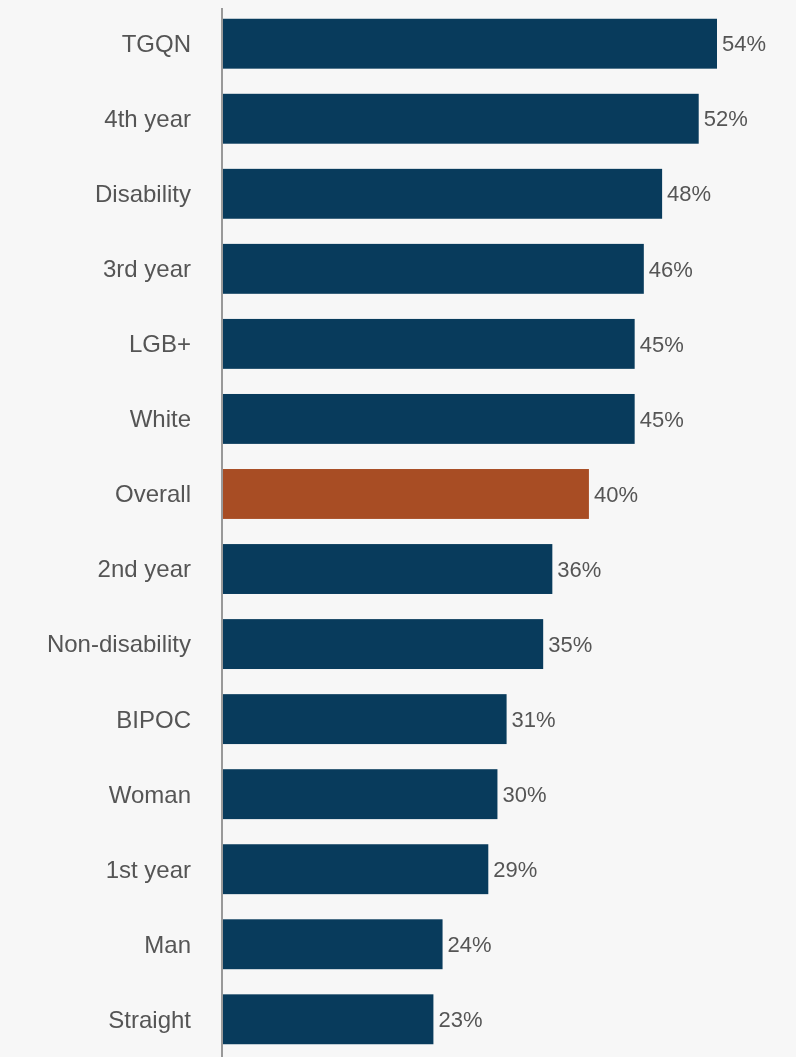 The height and width of the screenshot is (1057, 796). I want to click on y-tick-label: Woman, so click(149, 794).